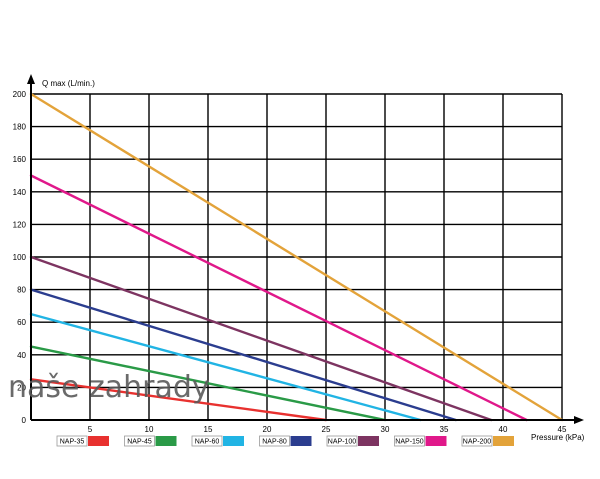  What do you see at coordinates (326, 429) in the screenshot?
I see `x-tick-label: 25` at bounding box center [326, 429].